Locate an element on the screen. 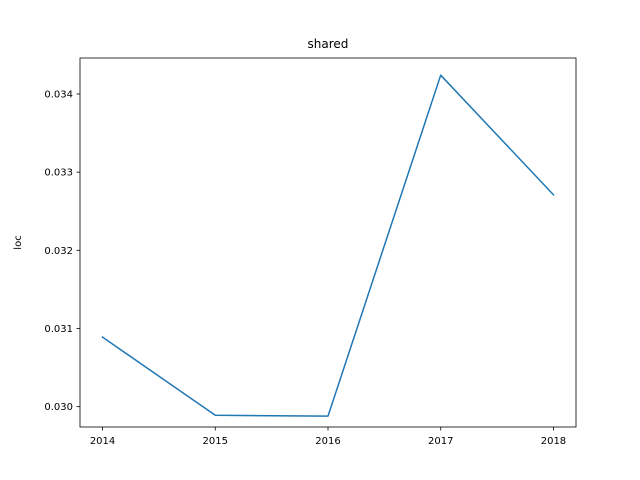 The height and width of the screenshot is (480, 640). y-axis-label: loc is located at coordinates (18, 242).